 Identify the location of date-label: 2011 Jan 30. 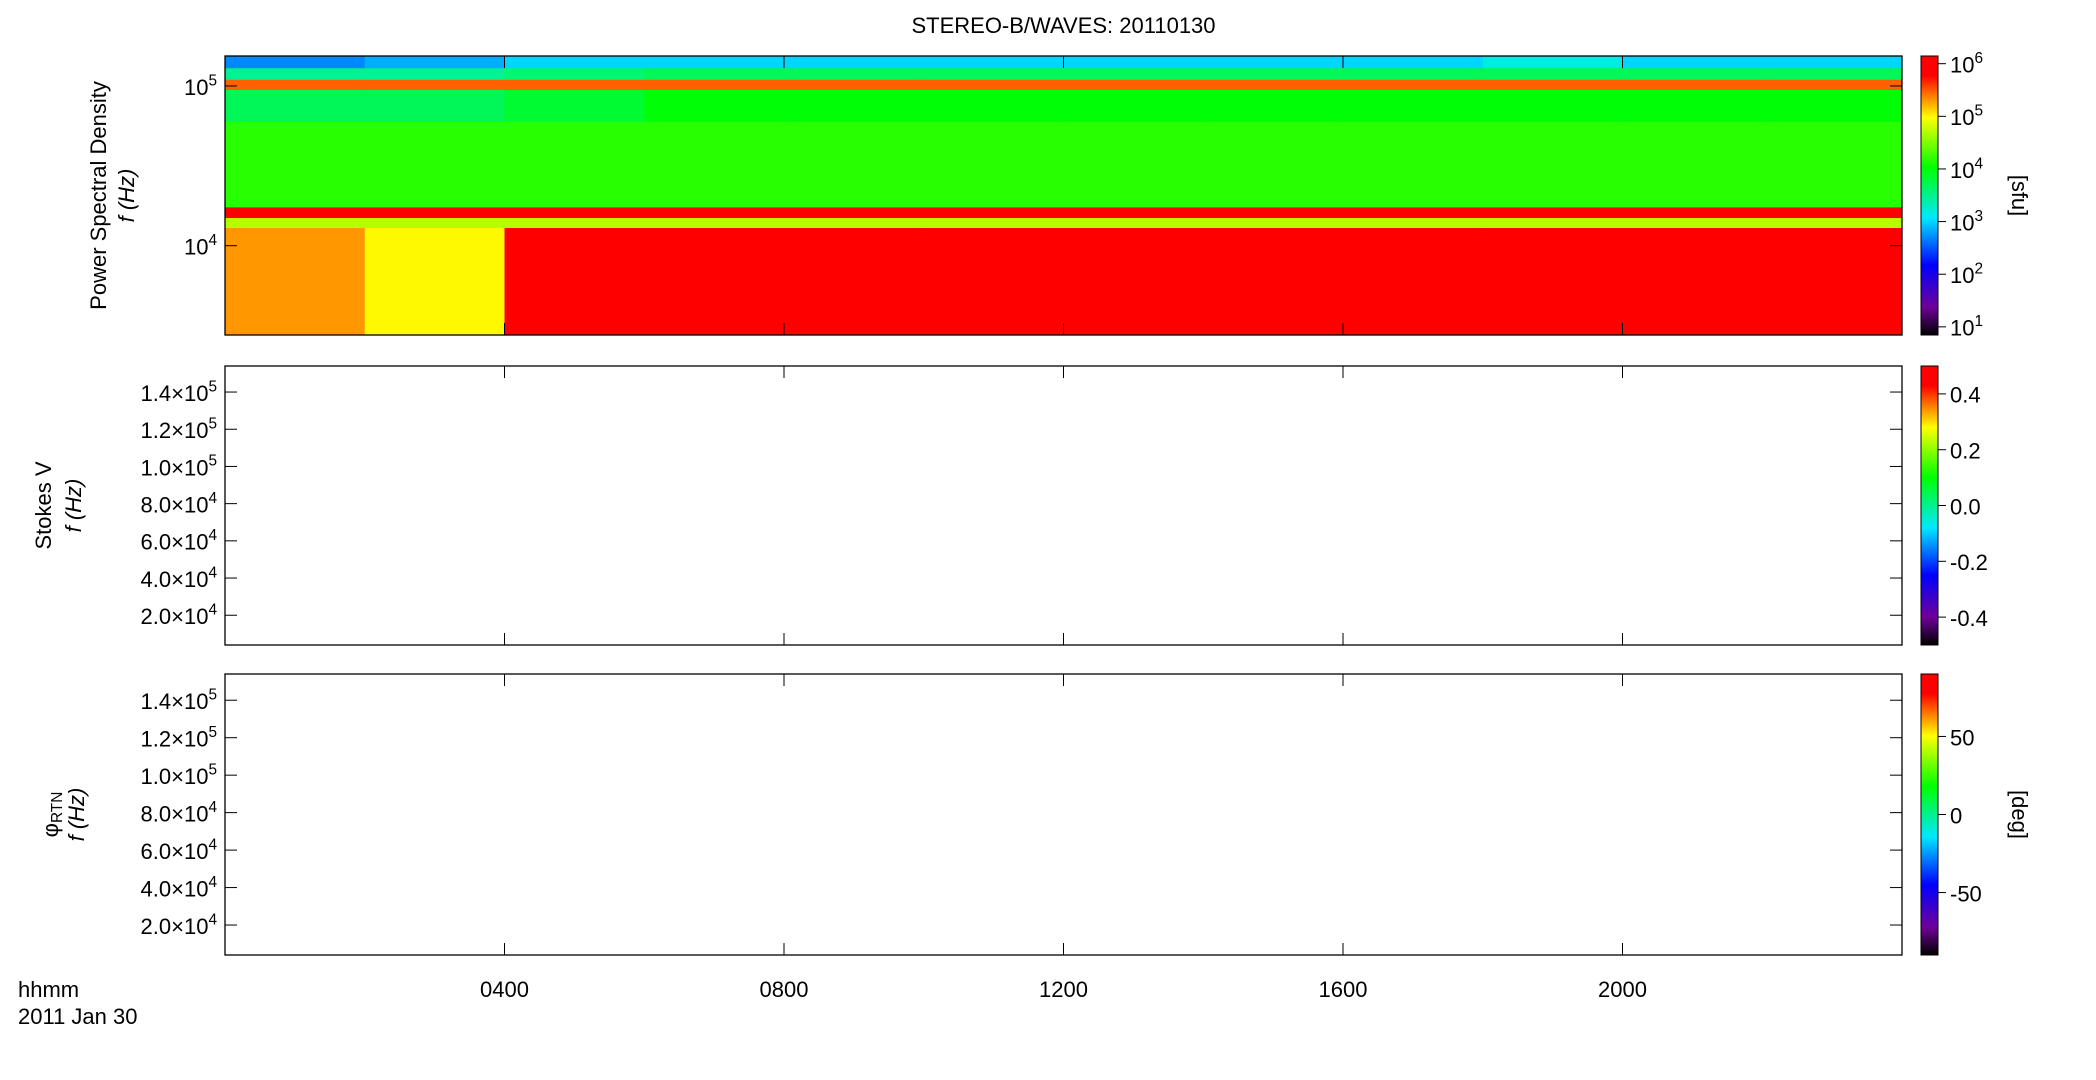
(77, 1016).